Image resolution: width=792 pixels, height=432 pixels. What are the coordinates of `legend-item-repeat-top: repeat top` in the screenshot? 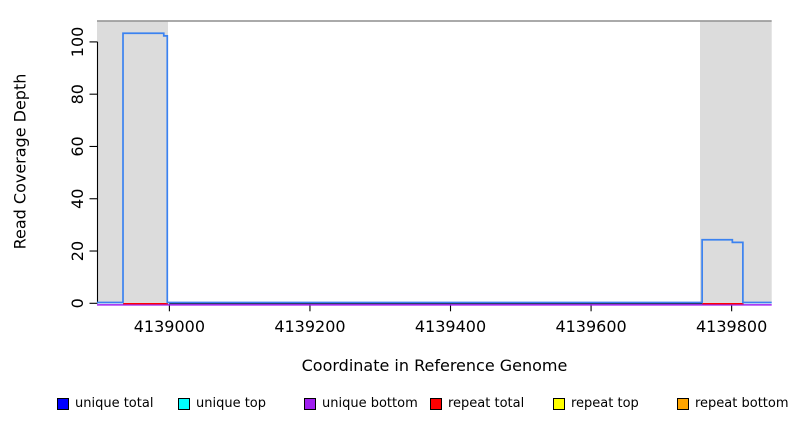 It's located at (596, 403).